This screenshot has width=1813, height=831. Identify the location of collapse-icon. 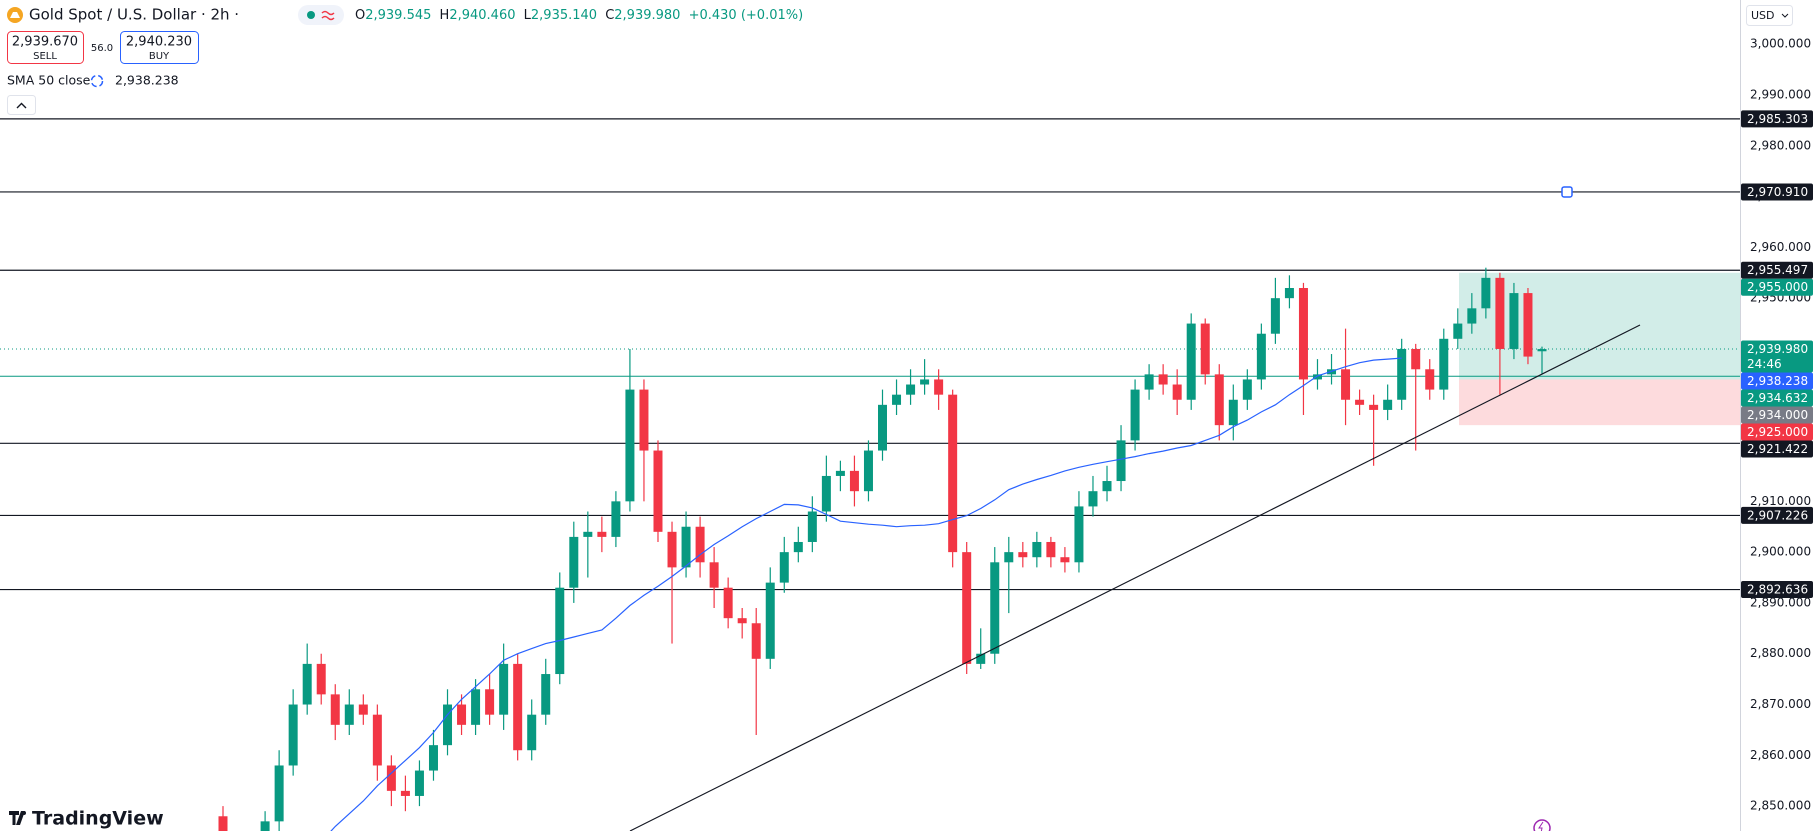
(21, 105).